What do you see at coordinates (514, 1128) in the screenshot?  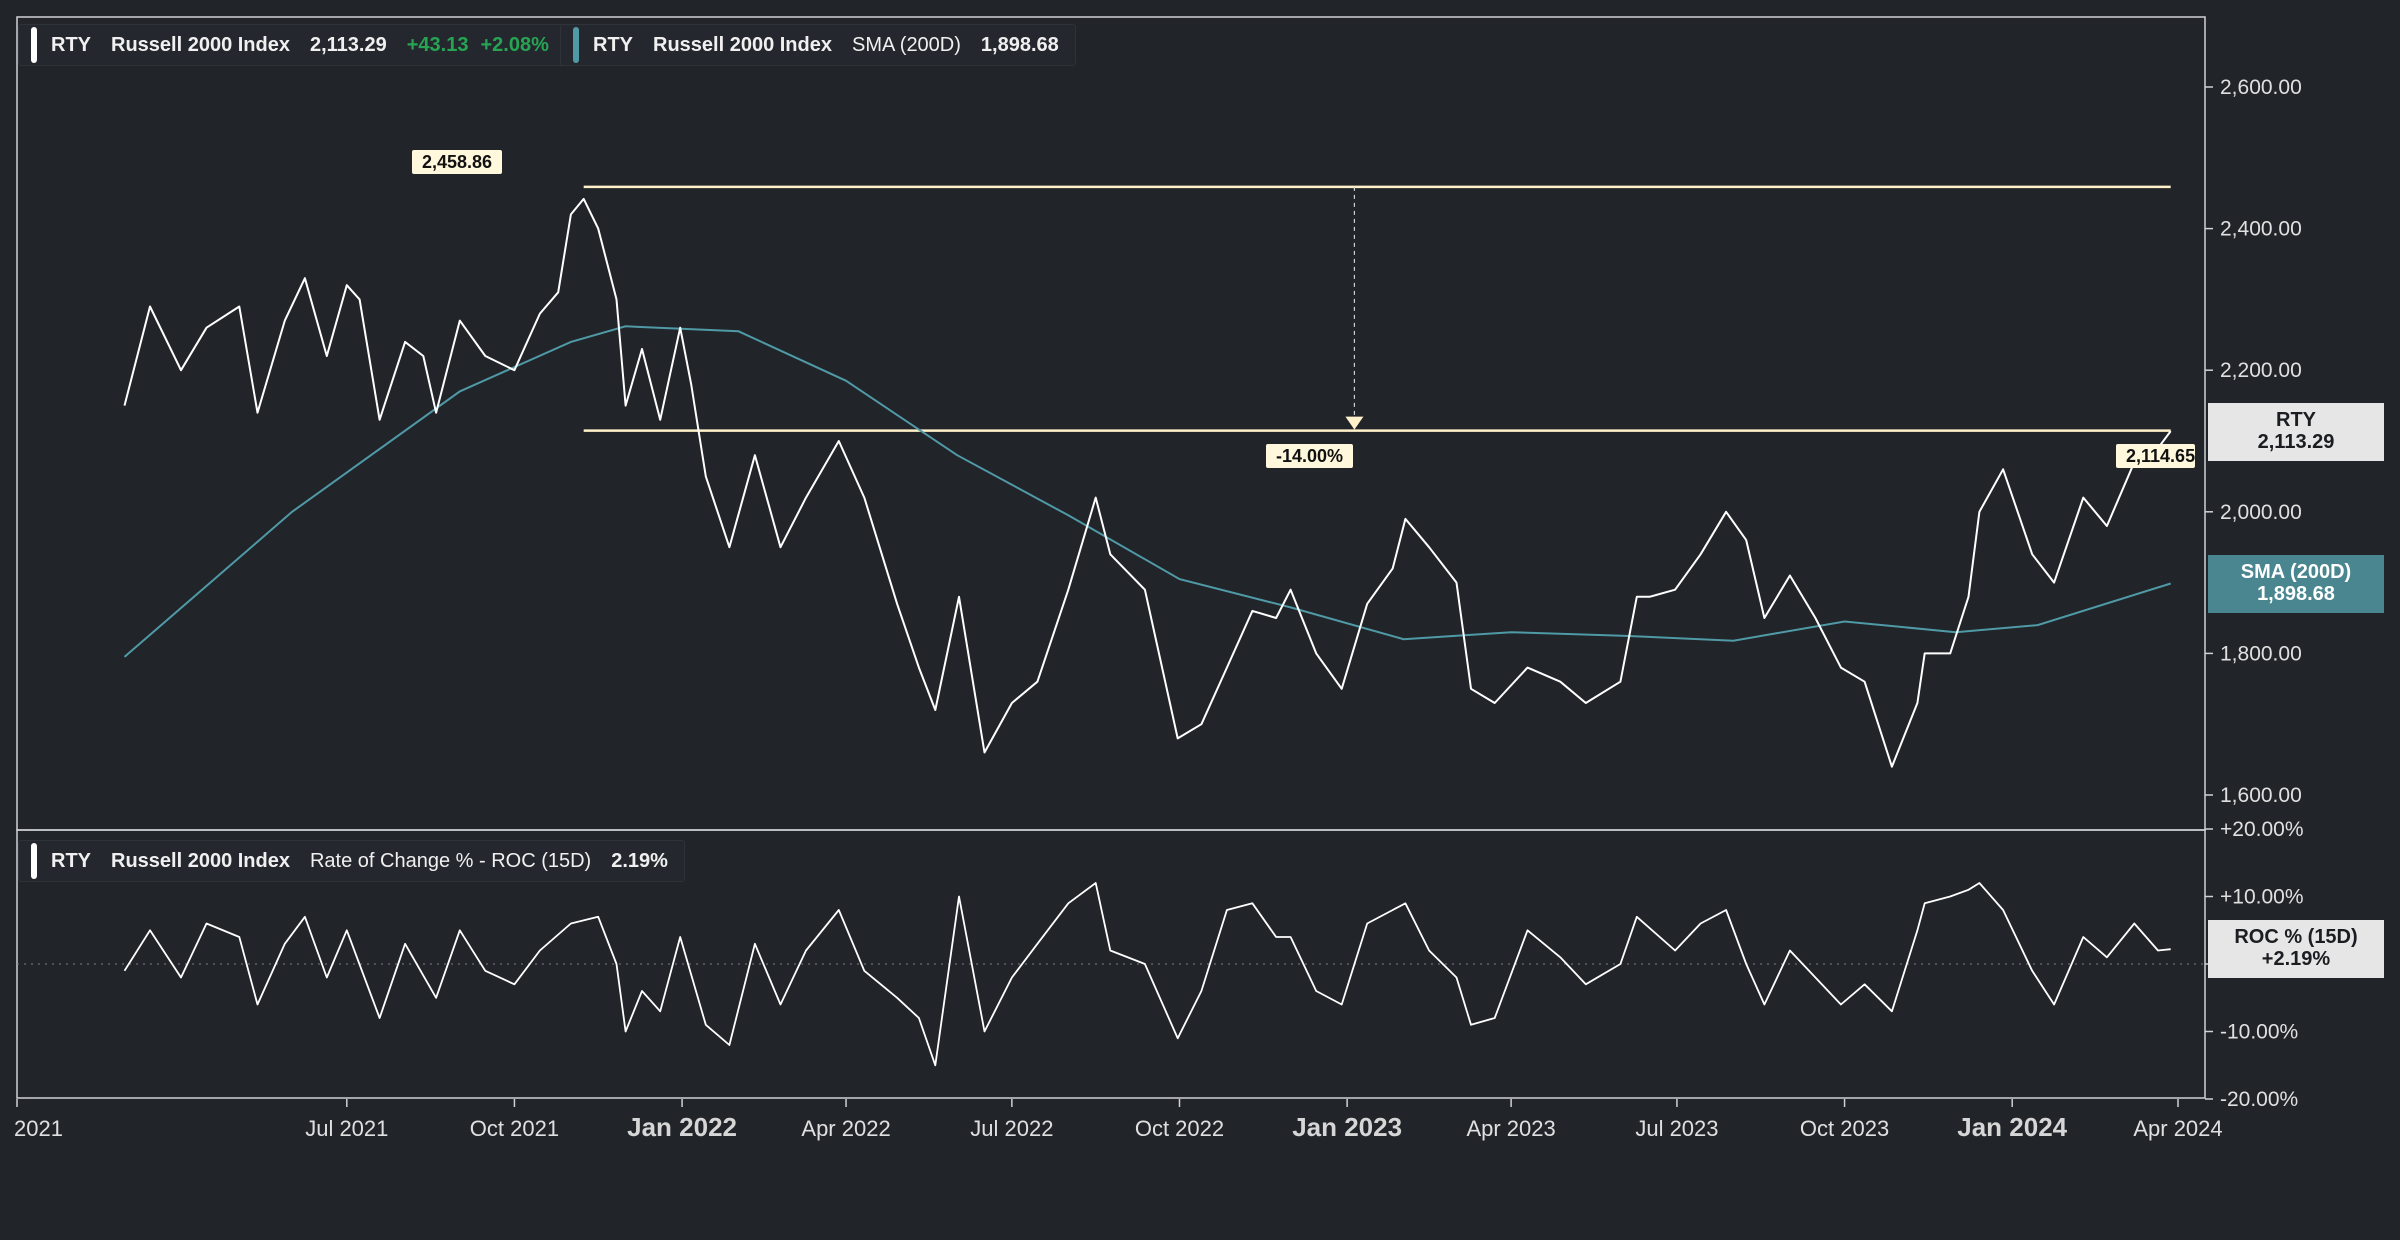 I see `x-tick-label: Oct 2021` at bounding box center [514, 1128].